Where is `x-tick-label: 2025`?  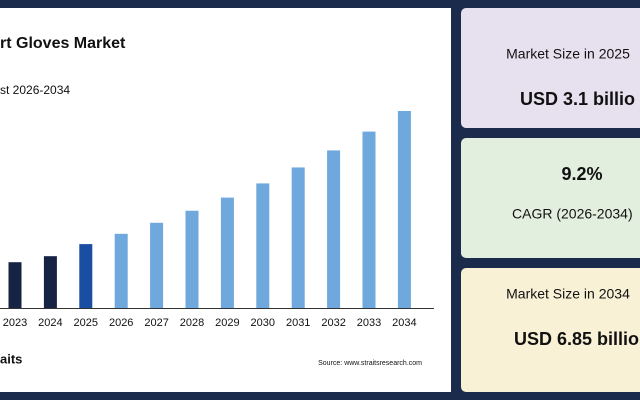
x-tick-label: 2025 is located at coordinates (86, 323).